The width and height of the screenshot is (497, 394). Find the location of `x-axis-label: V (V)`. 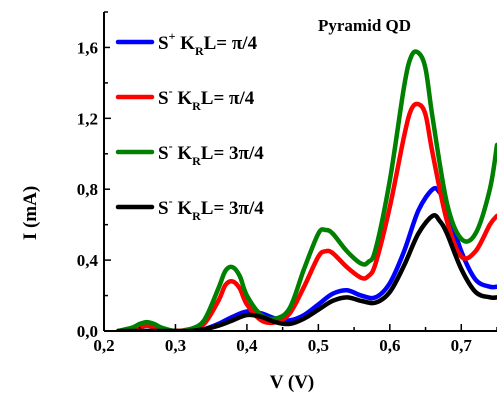

x-axis-label: V (V) is located at coordinates (292, 382).